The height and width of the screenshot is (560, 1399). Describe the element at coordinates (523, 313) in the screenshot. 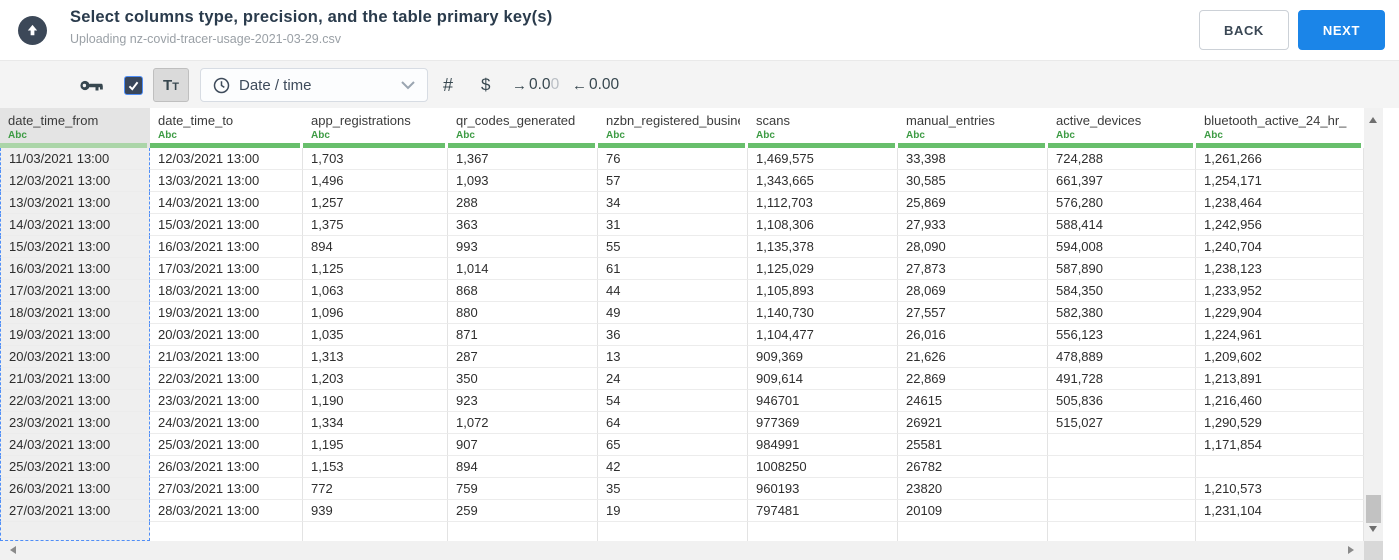

I see `table-cell: 880` at that location.